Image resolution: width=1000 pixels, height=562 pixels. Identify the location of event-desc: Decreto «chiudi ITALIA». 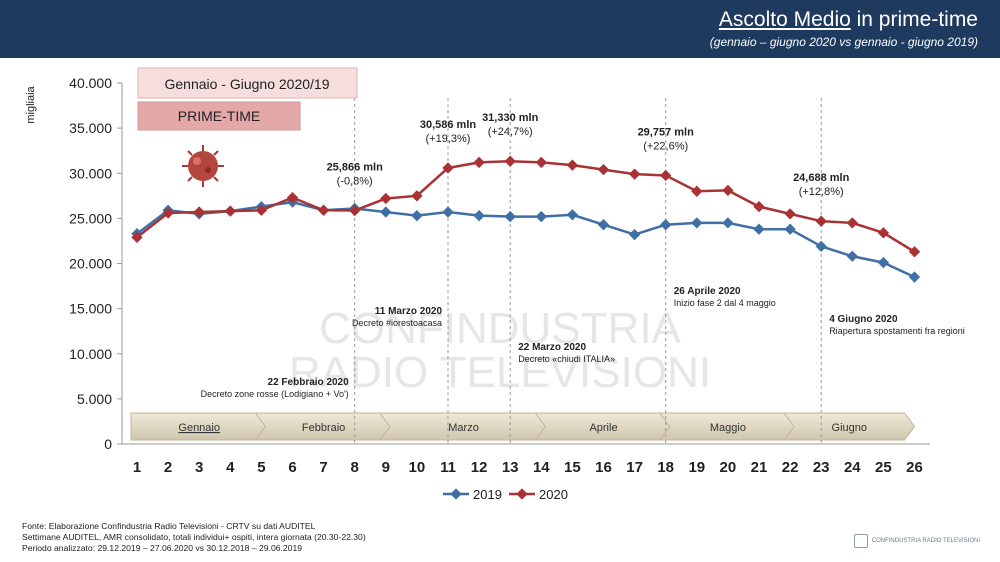
(566, 359).